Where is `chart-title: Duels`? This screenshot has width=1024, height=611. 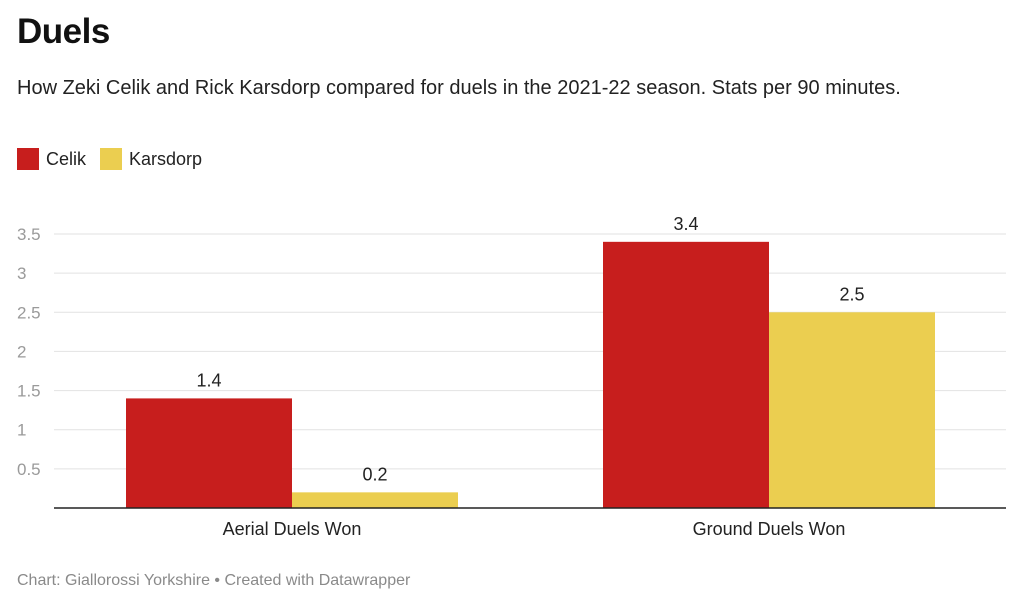 chart-title: Duels is located at coordinates (63, 31).